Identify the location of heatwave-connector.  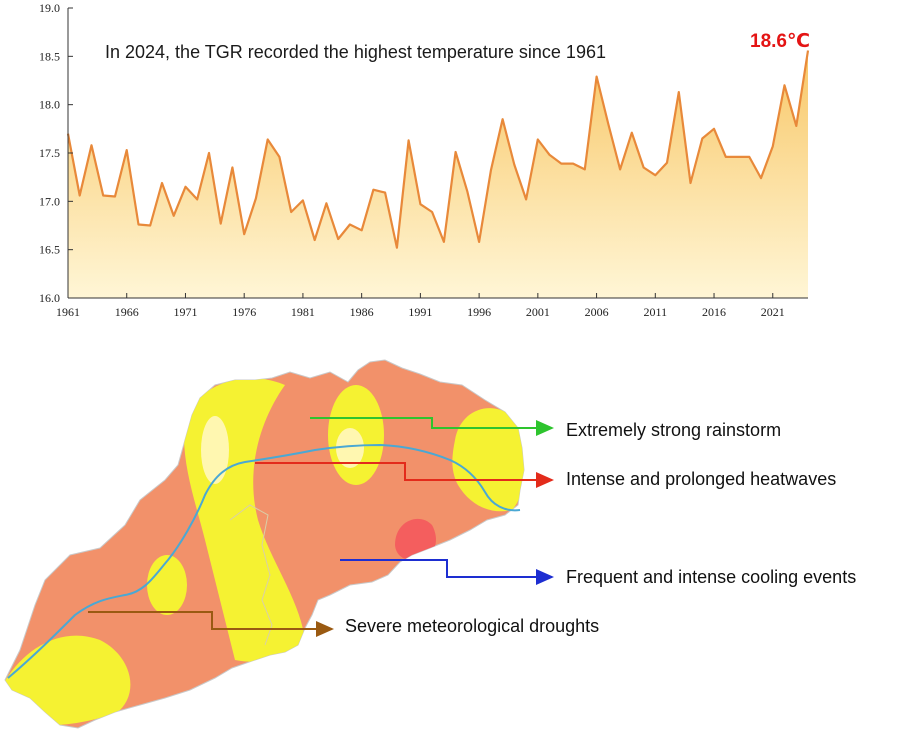
(404, 475).